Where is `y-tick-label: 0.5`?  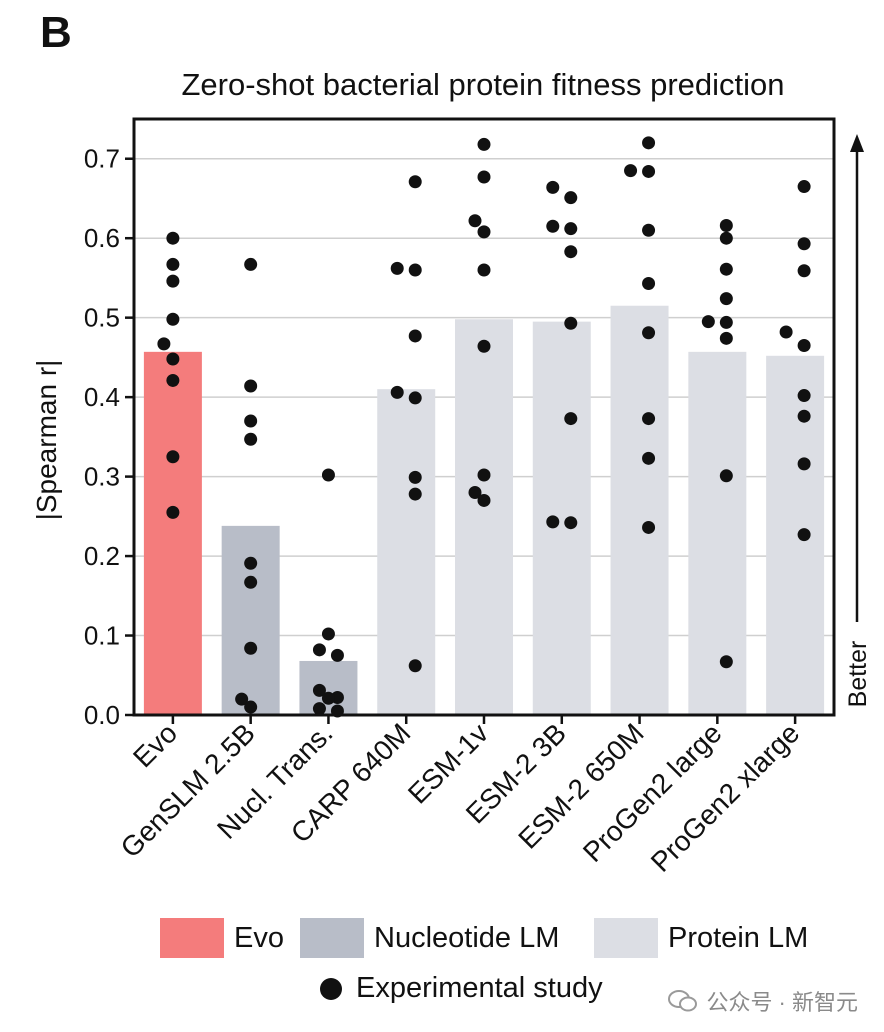
y-tick-label: 0.5 is located at coordinates (102, 318).